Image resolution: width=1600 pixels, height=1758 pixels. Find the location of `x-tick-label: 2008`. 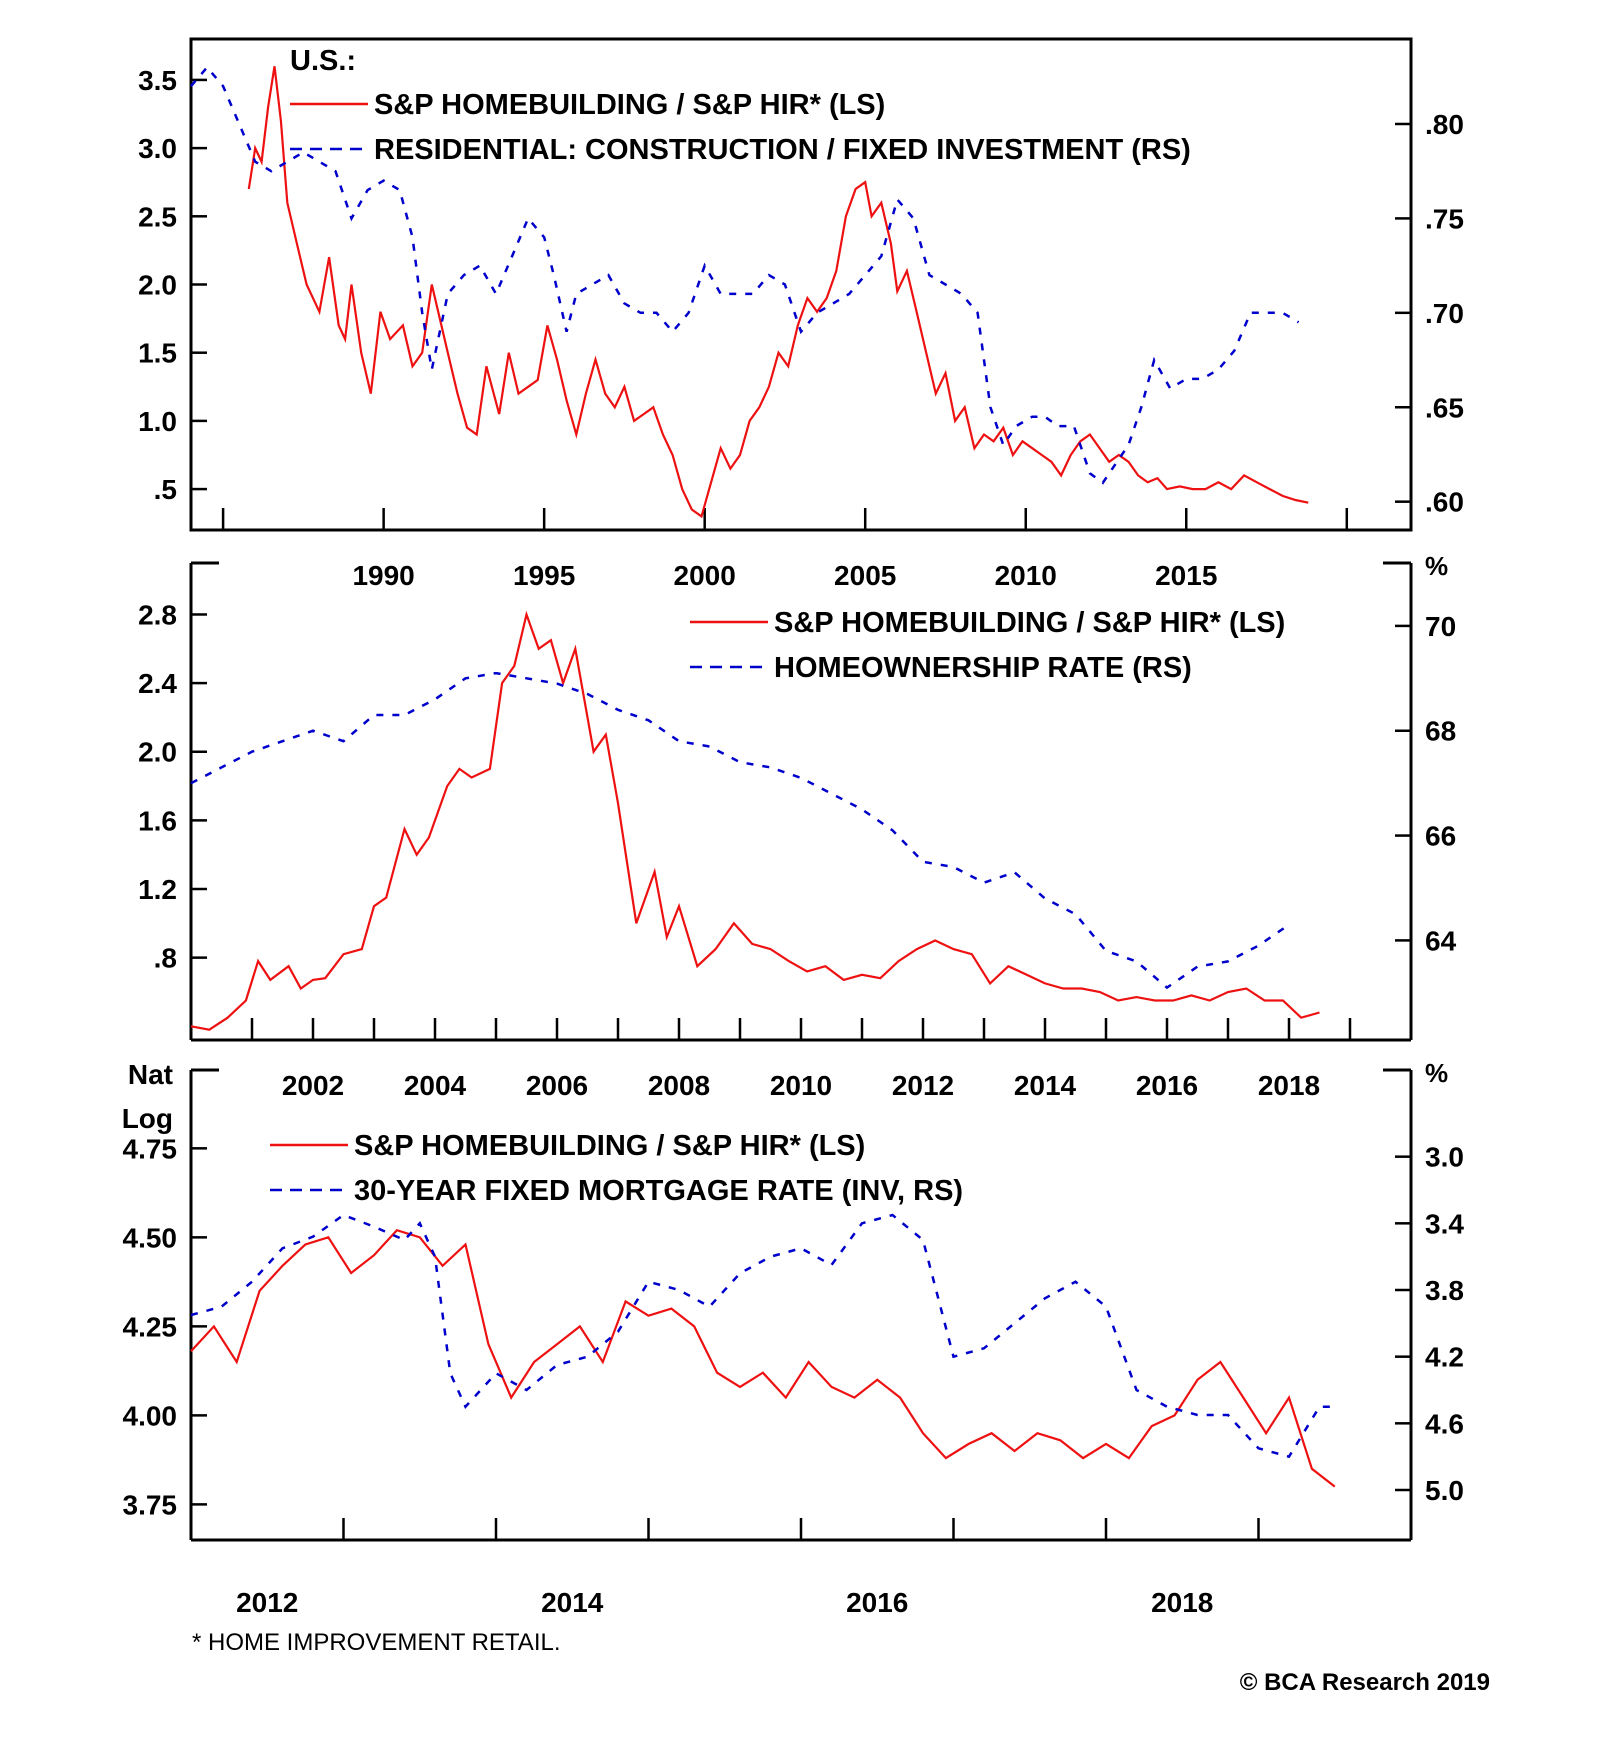

x-tick-label: 2008 is located at coordinates (679, 1085).